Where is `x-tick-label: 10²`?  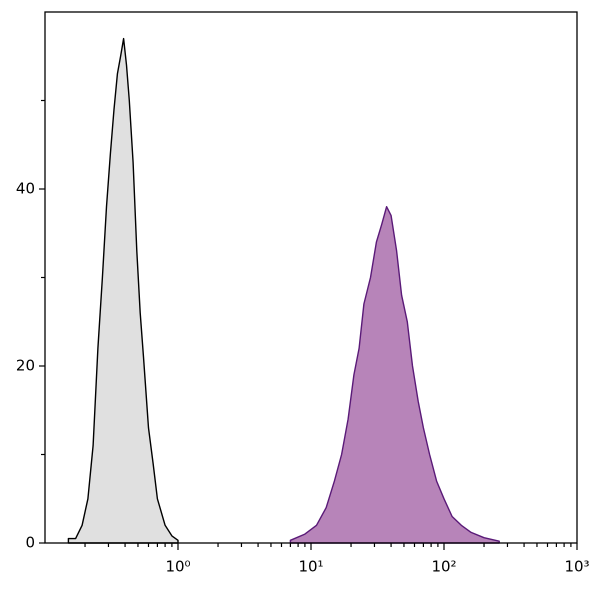 x-tick-label: 10² is located at coordinates (443, 567).